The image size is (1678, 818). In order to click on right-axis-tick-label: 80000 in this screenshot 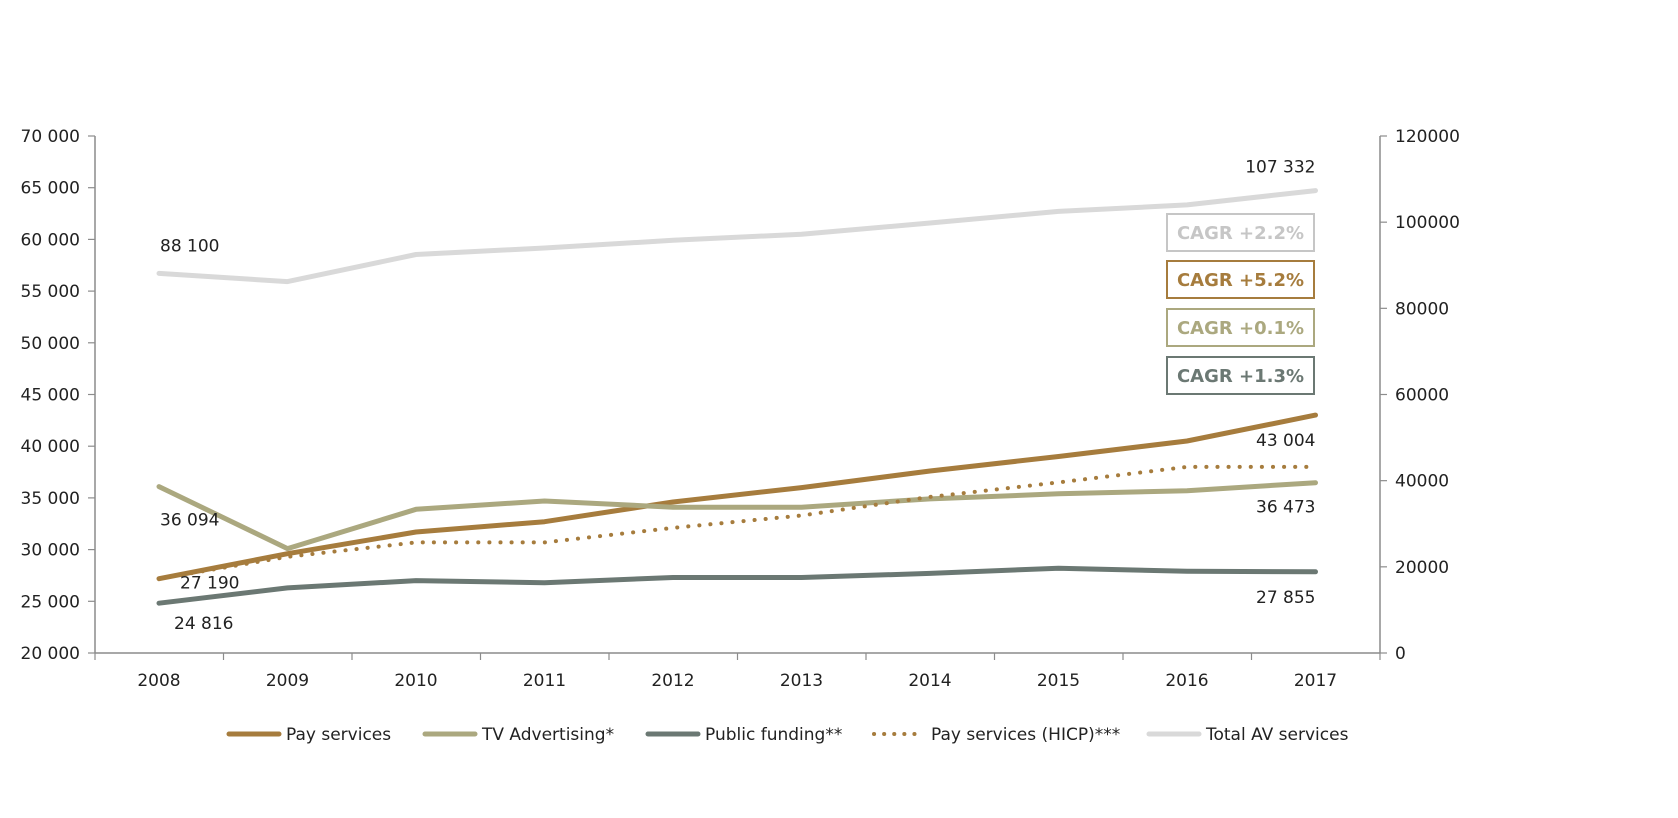, I will do `click(1422, 309)`.